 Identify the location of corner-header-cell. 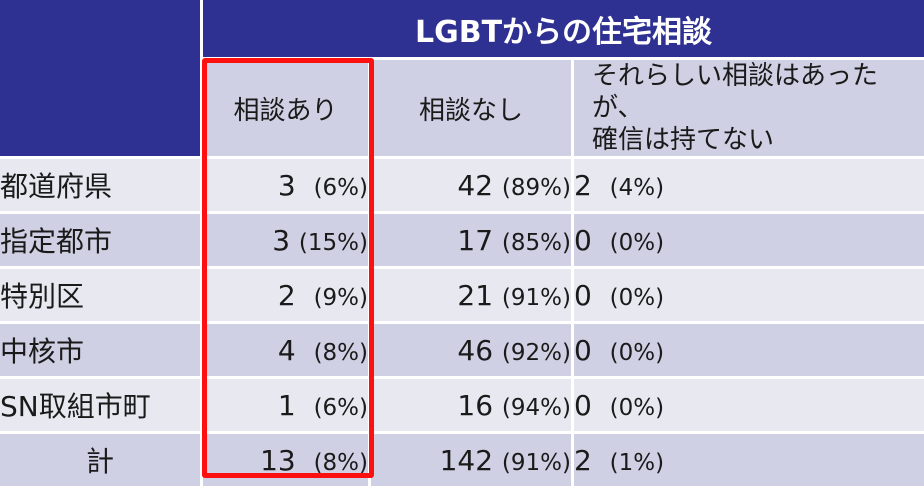
(101, 79).